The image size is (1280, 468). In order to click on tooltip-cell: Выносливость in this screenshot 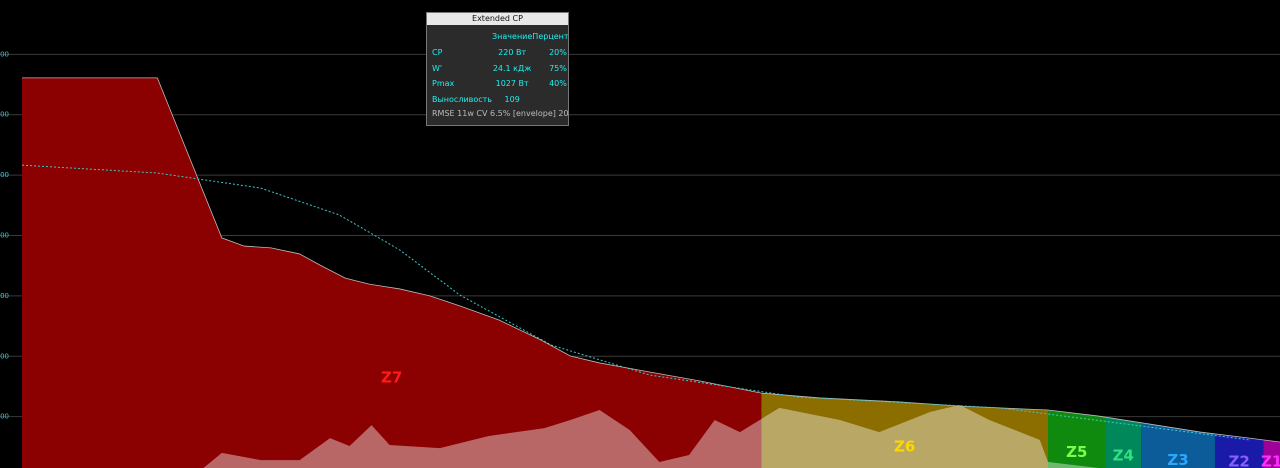, I will do `click(462, 100)`.